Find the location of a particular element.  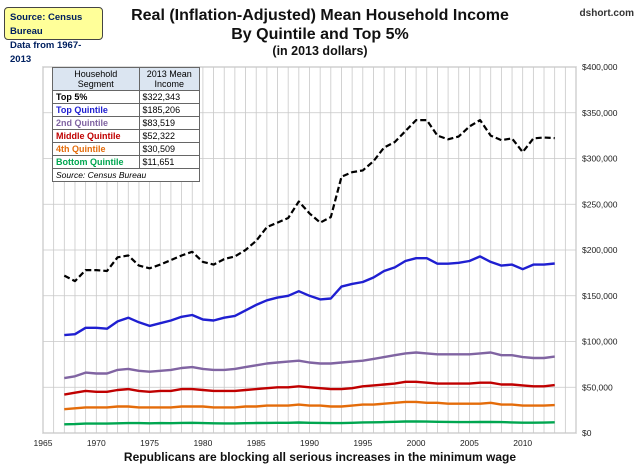

series-line-middle-quintile is located at coordinates (309, 388).